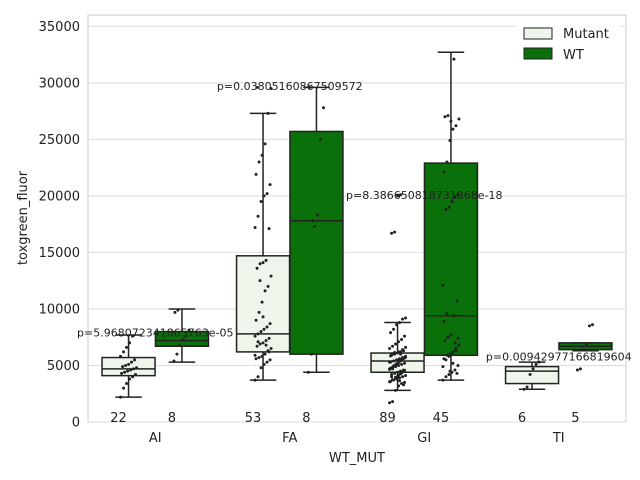 This screenshot has height=480, width=640. I want to click on x-tick-label: FA, so click(289, 438).